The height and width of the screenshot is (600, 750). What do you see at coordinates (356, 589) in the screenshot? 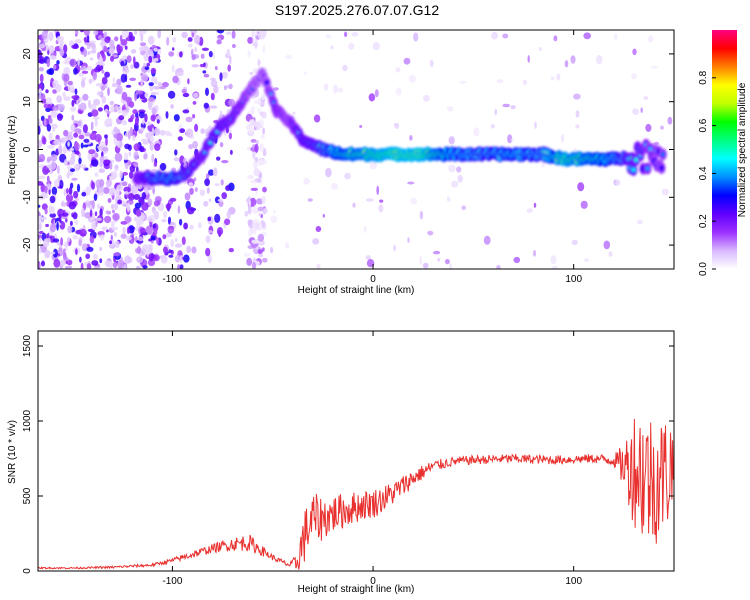
I see `snr-x-label: Height of straight line (km)` at bounding box center [356, 589].